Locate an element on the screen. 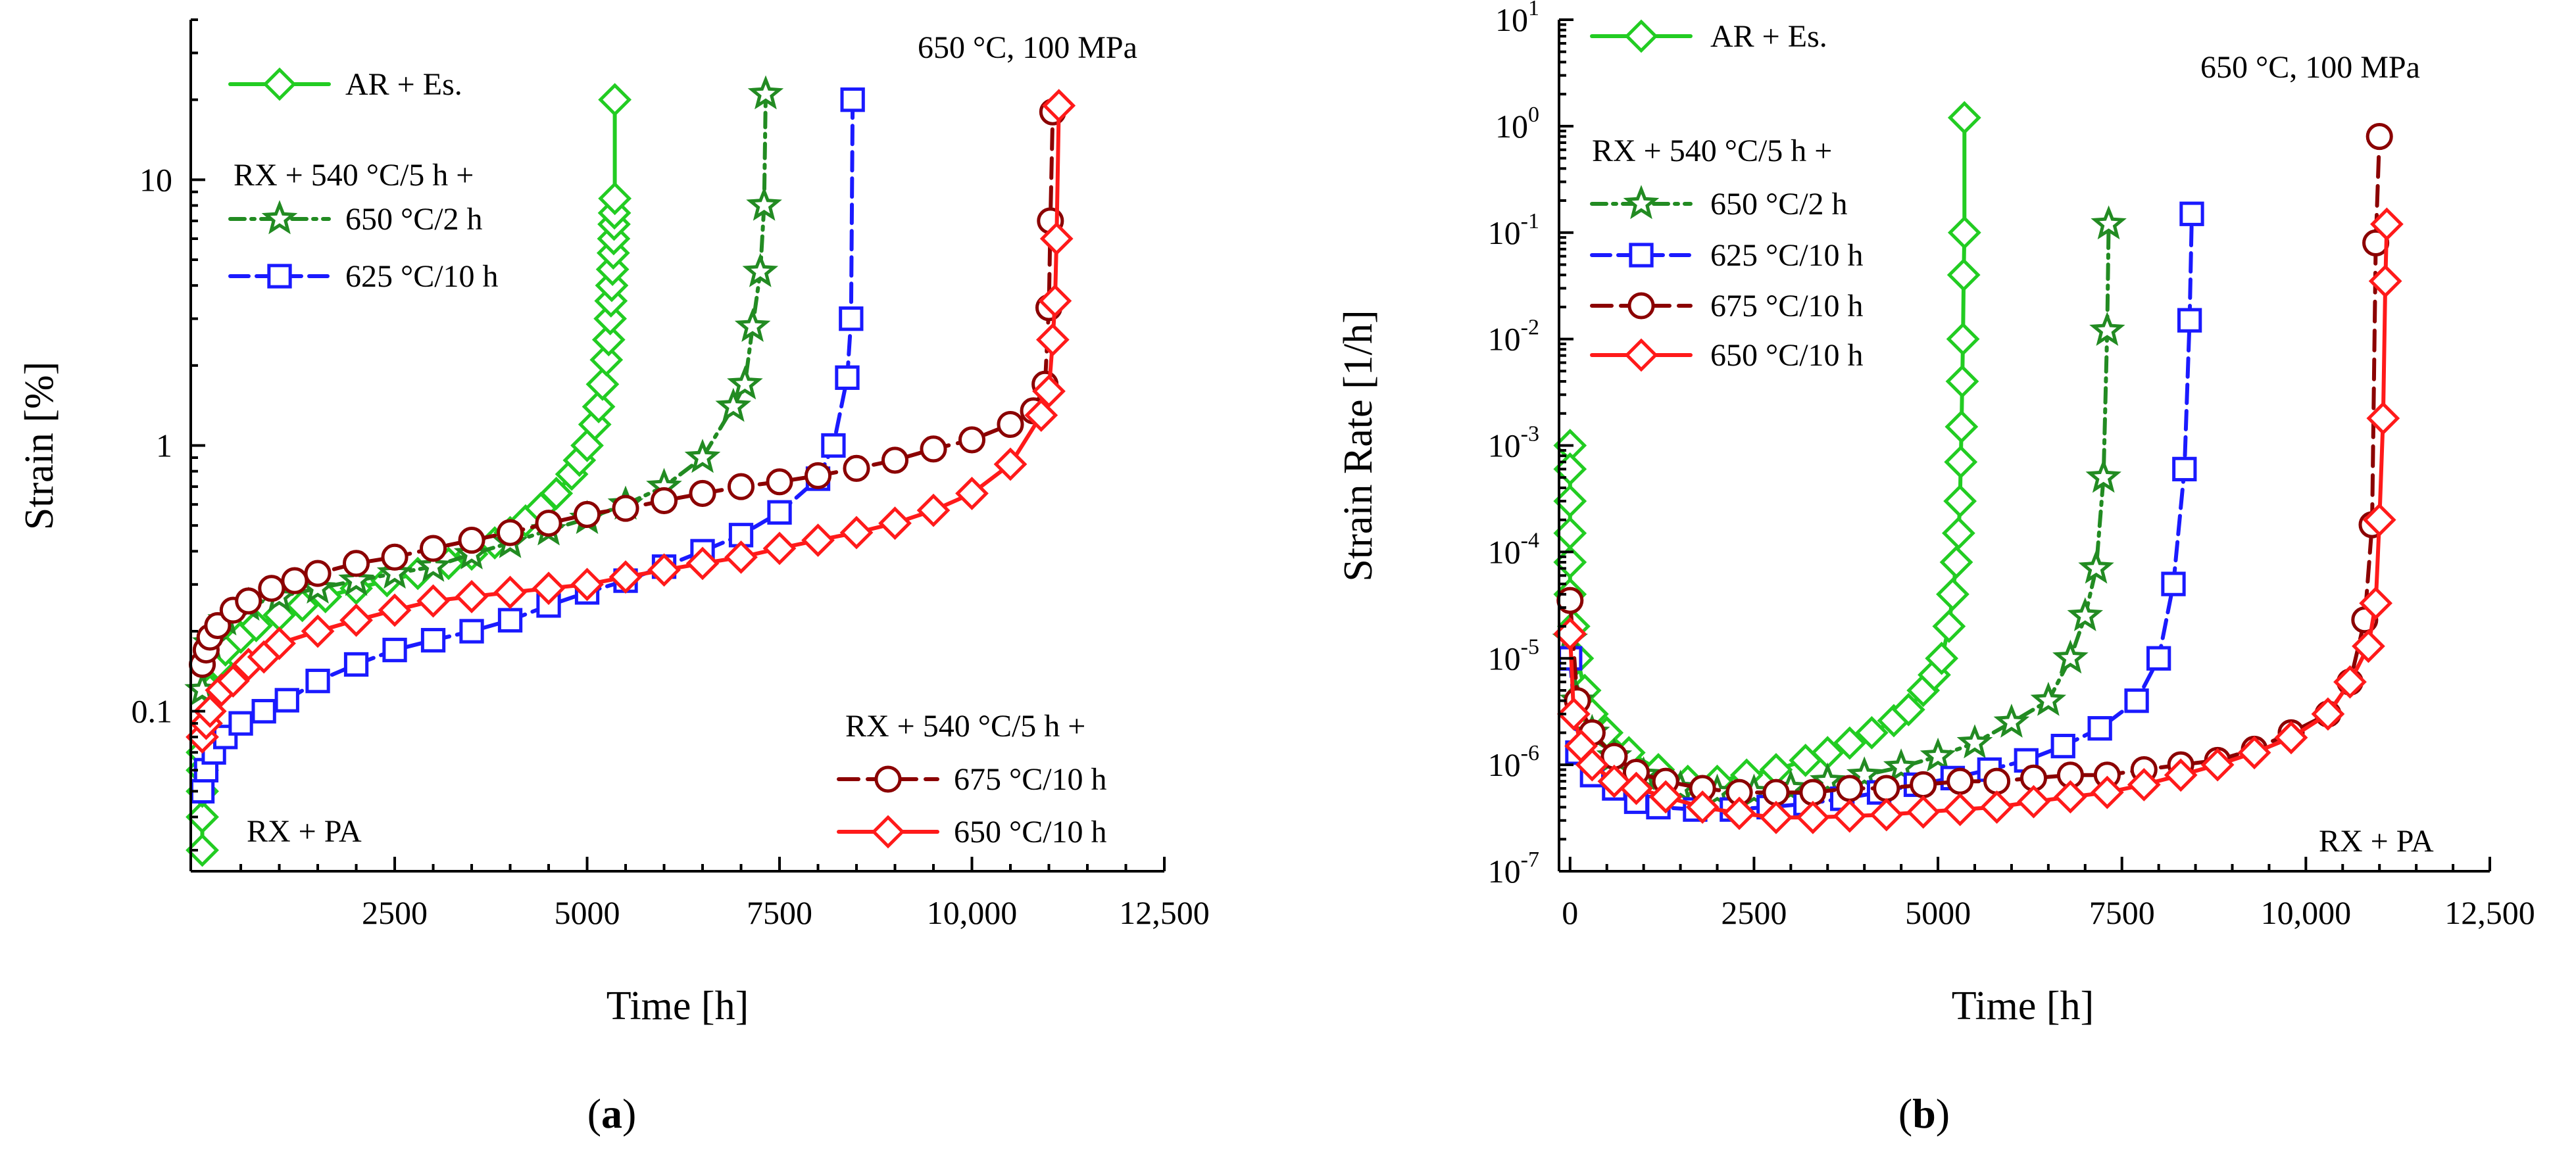 Image resolution: width=2576 pixels, height=1152 pixels. panel-b-y-tick-label: 10⁻³ is located at coordinates (1513, 443).